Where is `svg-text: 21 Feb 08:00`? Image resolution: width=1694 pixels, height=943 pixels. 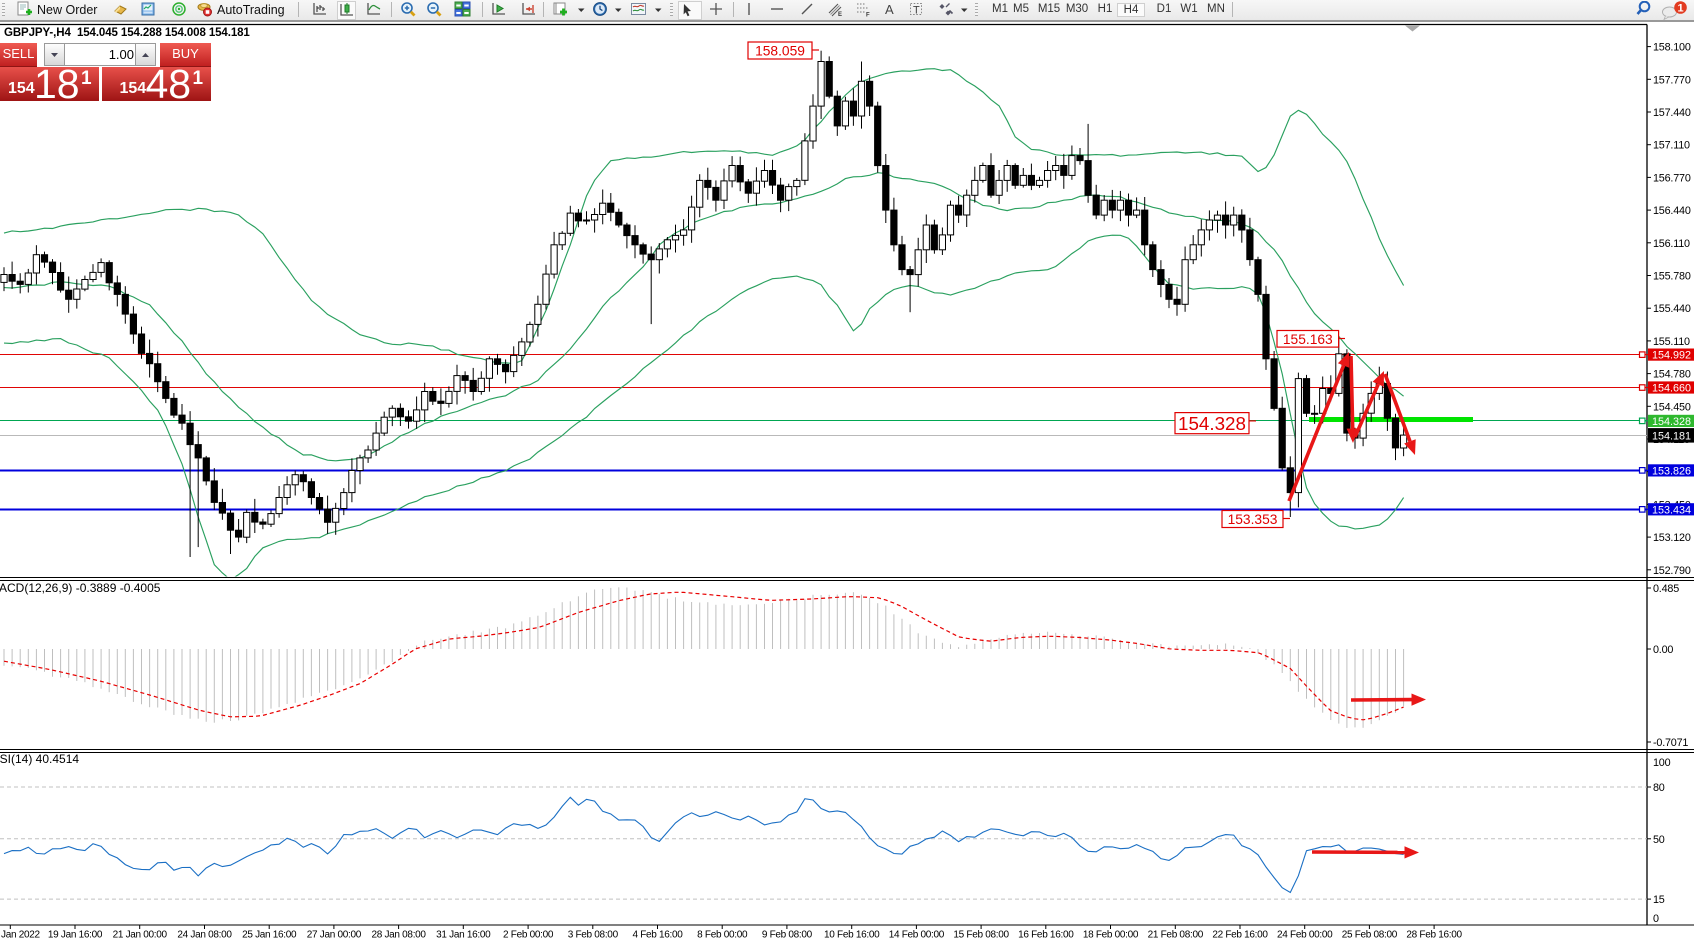 svg-text: 21 Feb 08:00 is located at coordinates (1176, 935).